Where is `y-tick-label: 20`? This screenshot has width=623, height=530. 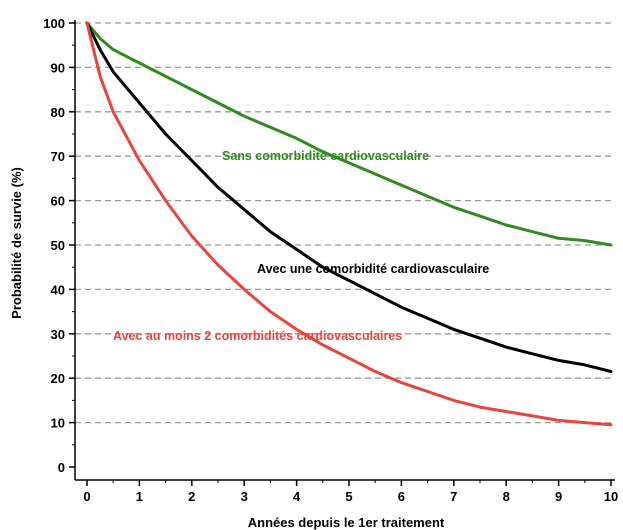
y-tick-label: 20 is located at coordinates (58, 378).